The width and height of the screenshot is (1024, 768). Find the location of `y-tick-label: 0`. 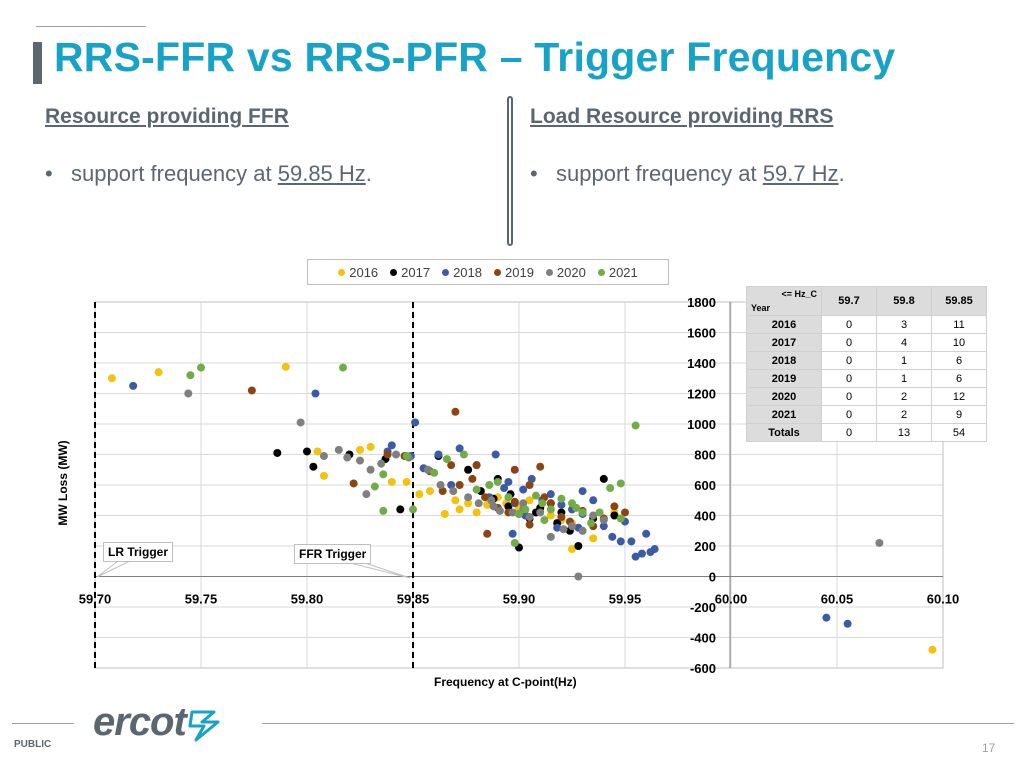

y-tick-label: 0 is located at coordinates (712, 577).